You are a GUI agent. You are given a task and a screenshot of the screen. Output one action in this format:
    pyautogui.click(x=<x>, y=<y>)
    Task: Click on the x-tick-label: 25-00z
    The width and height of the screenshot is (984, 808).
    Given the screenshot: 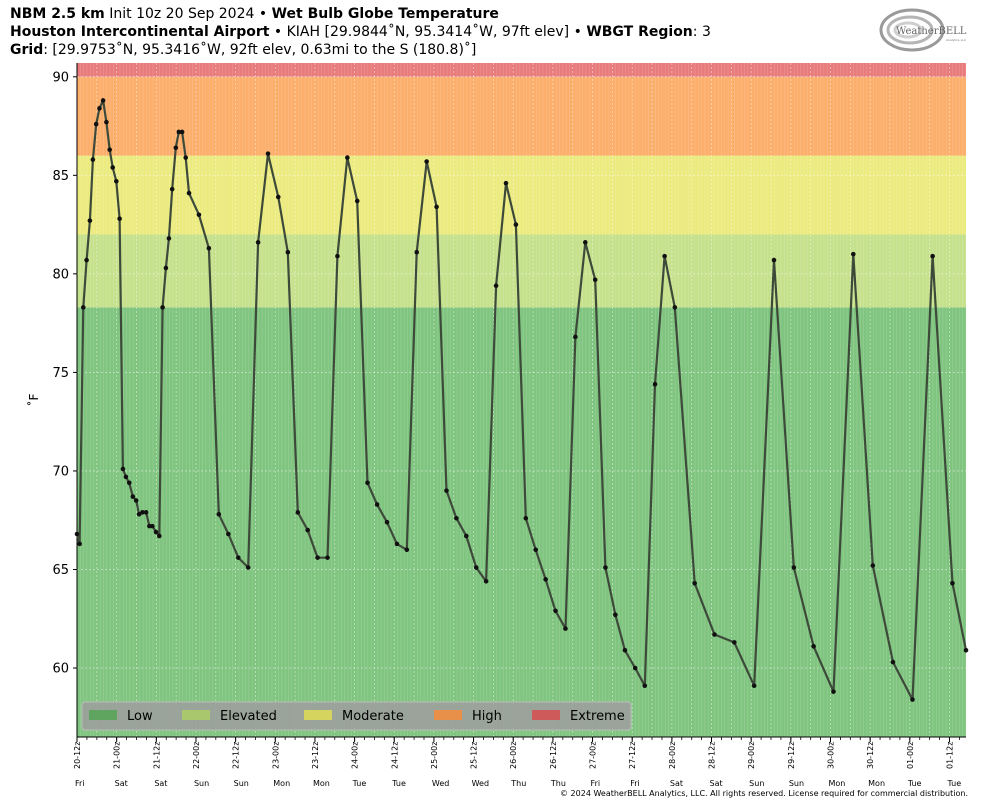 What is the action you would take?
    pyautogui.click(x=434, y=755)
    